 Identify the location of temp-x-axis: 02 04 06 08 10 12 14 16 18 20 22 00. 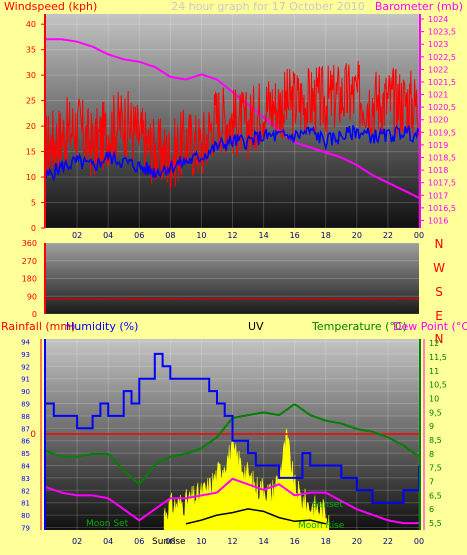
(248, 541).